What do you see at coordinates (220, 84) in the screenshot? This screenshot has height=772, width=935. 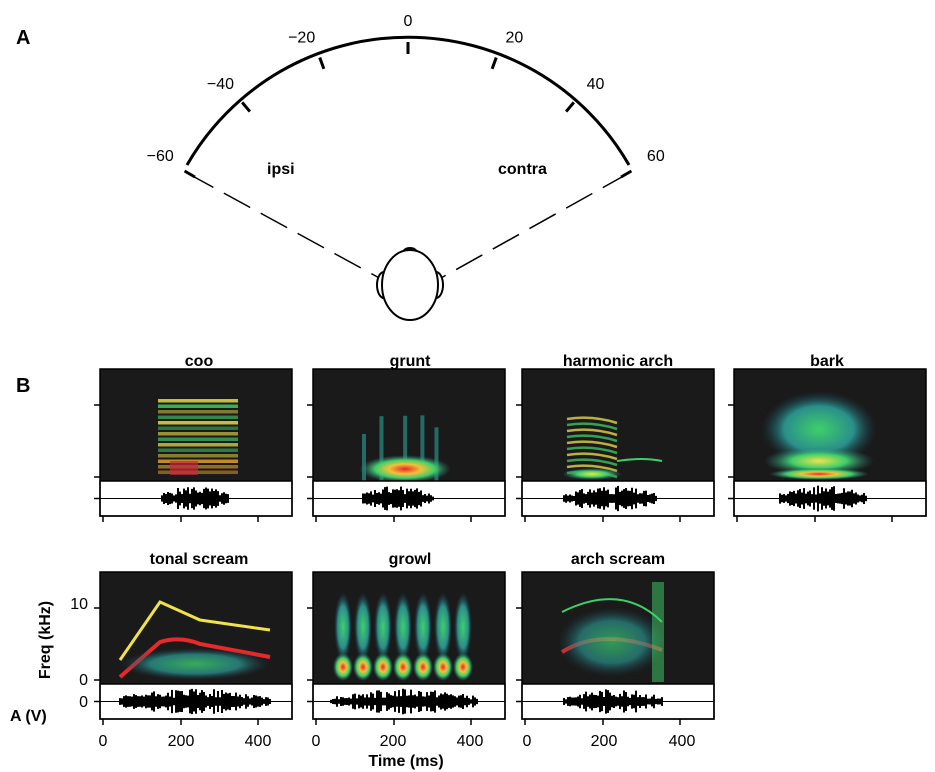 I see `azimuth-tick-label: −40` at bounding box center [220, 84].